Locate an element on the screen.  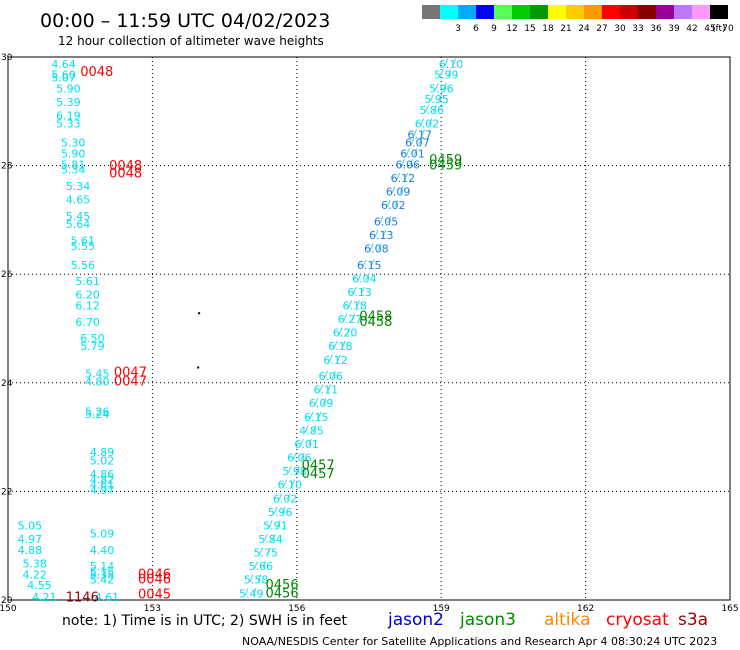
swh-value: 4.89 is located at coordinates (102, 452).